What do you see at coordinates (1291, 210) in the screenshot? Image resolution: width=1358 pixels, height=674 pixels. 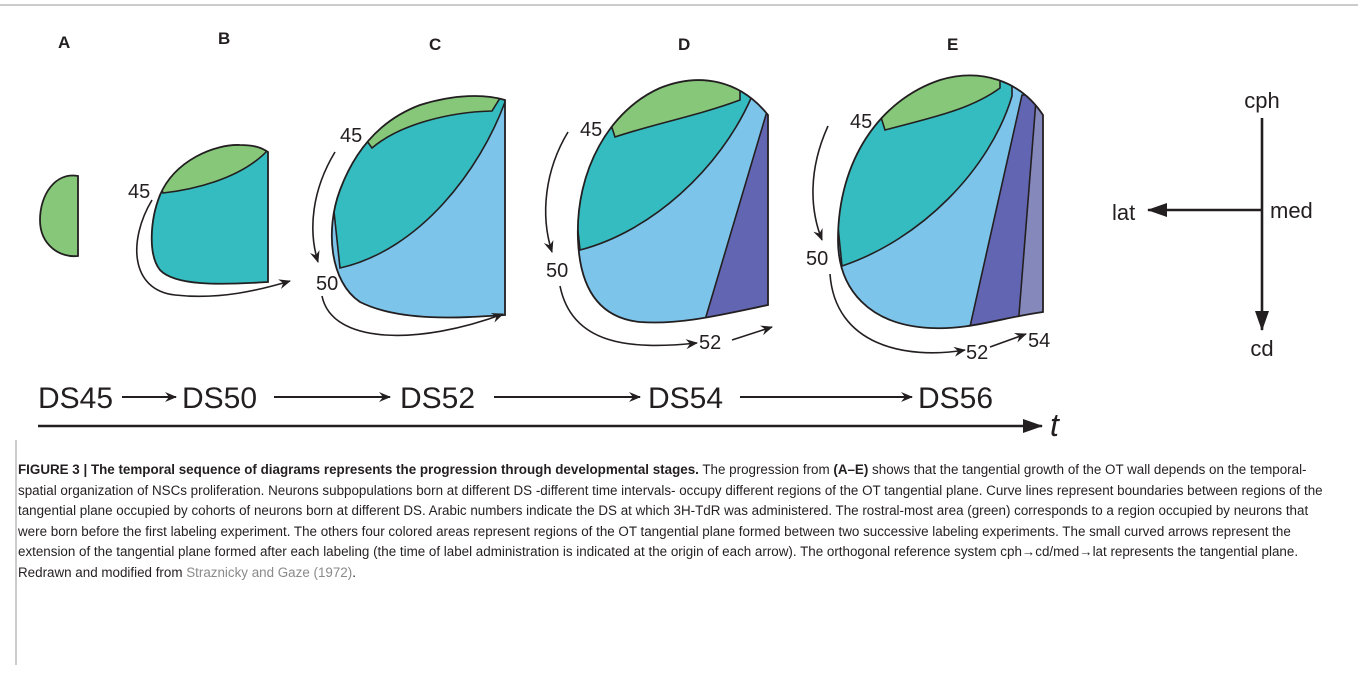 I see `axis-label: med` at bounding box center [1291, 210].